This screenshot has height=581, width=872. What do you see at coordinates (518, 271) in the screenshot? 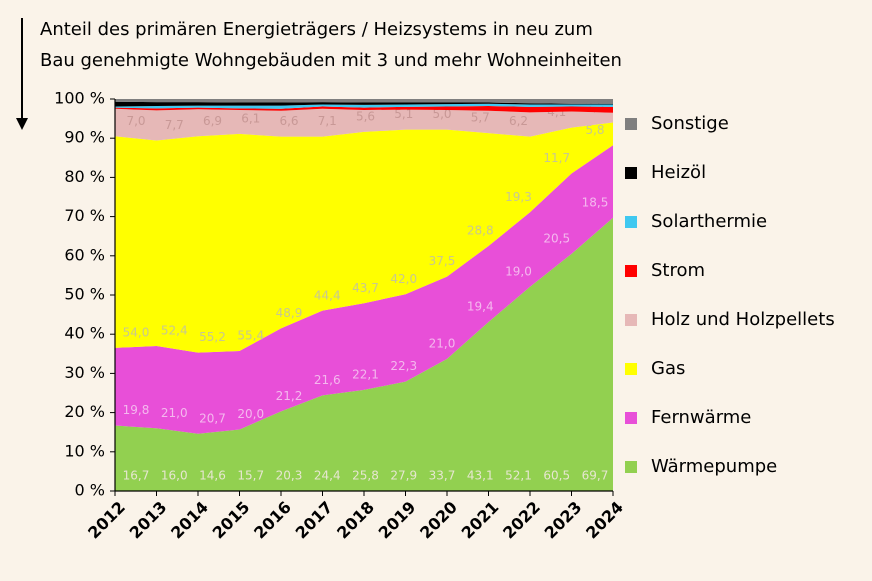
I see `value-label: 19,0` at bounding box center [518, 271].